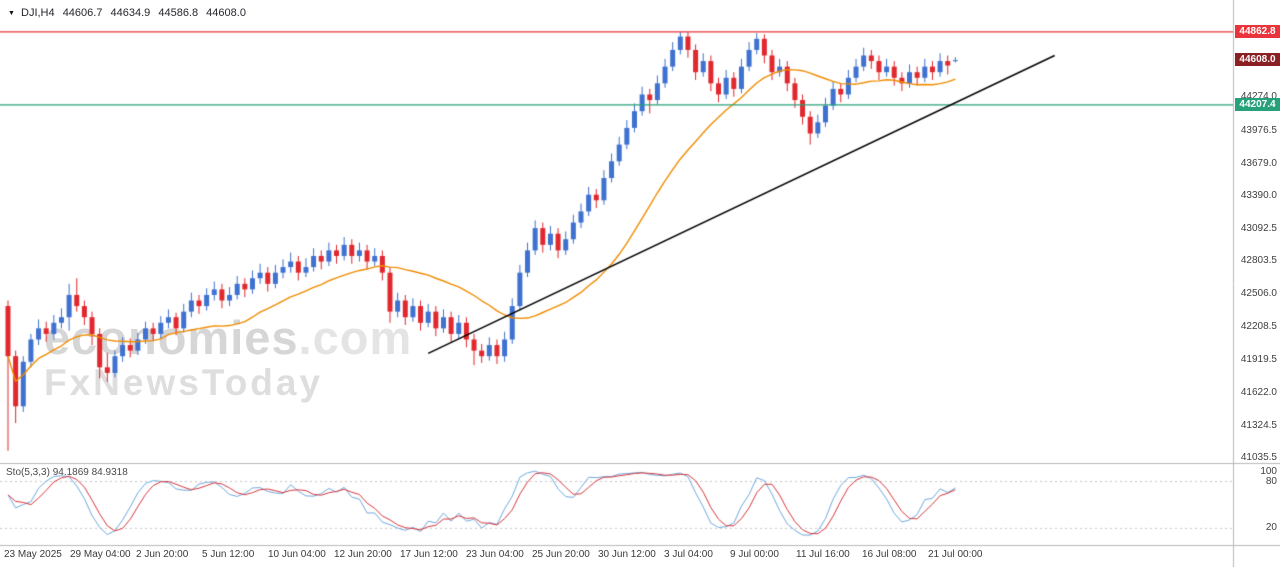 Image resolution: width=1280 pixels, height=567 pixels. I want to click on date-tick-label: 9 Jul 00:00, so click(754, 554).